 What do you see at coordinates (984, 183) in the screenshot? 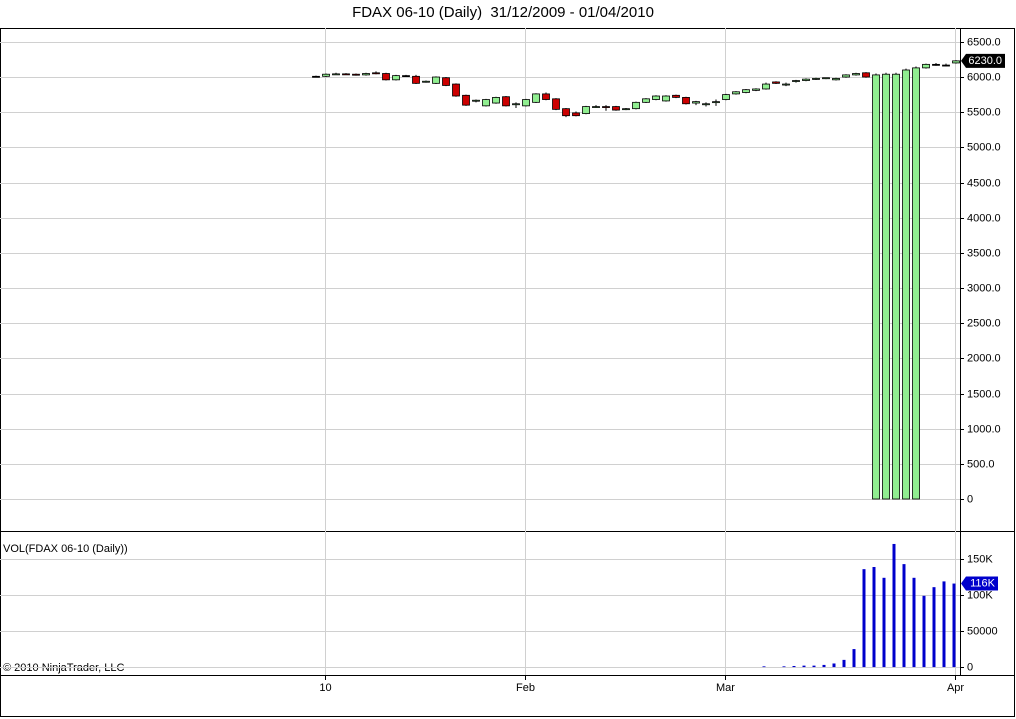
I see `y-tick-label: 4500.0` at bounding box center [984, 183].